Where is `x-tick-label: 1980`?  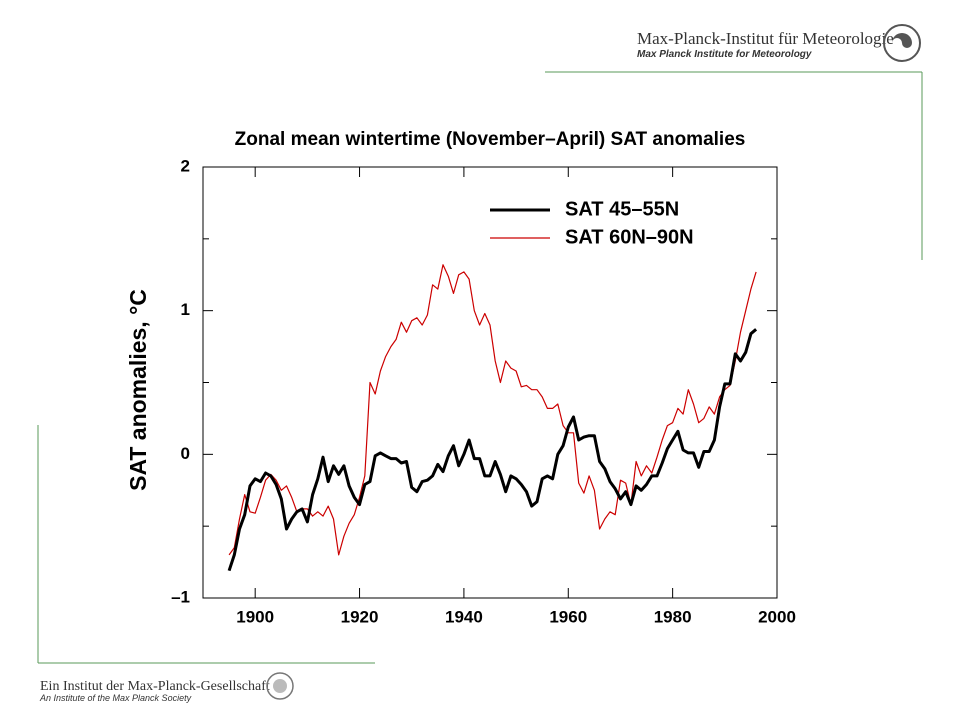 x-tick-label: 1980 is located at coordinates (673, 616).